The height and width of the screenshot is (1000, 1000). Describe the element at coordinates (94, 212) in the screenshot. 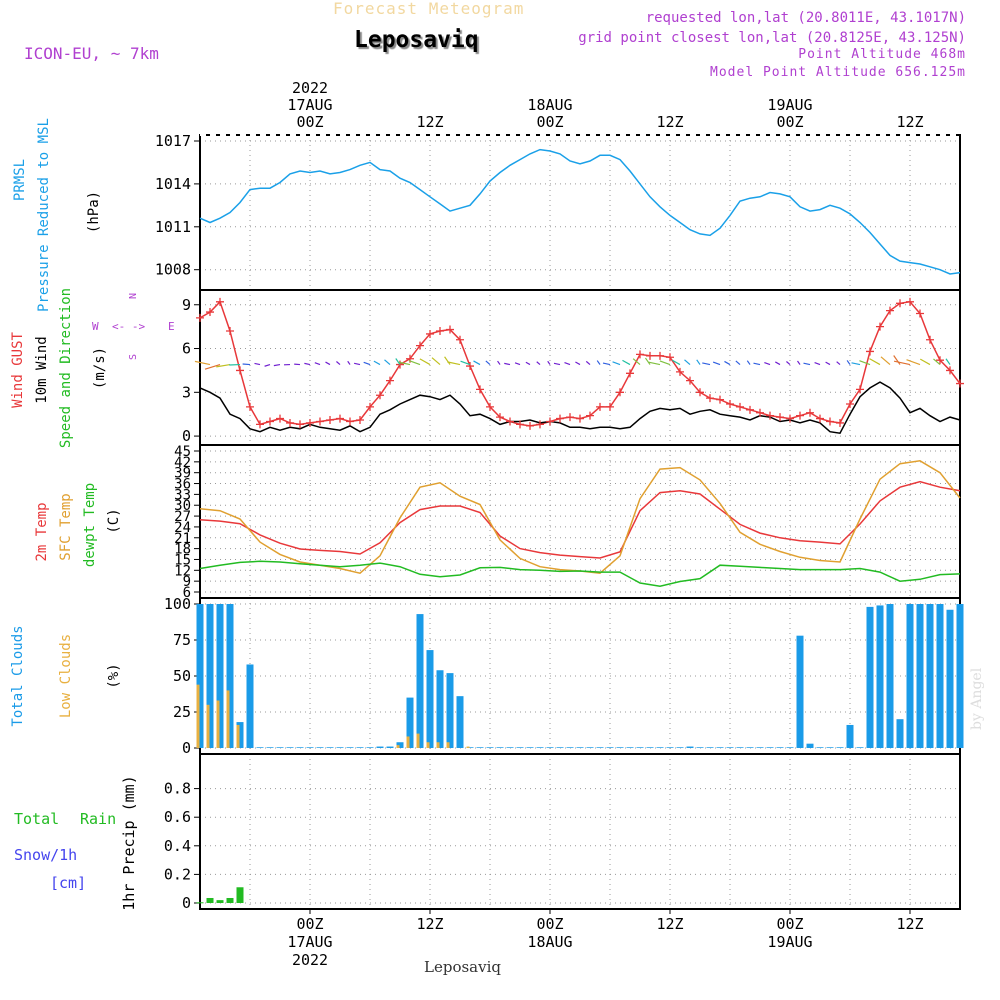

I see `pressure-unit: (hPa)` at that location.